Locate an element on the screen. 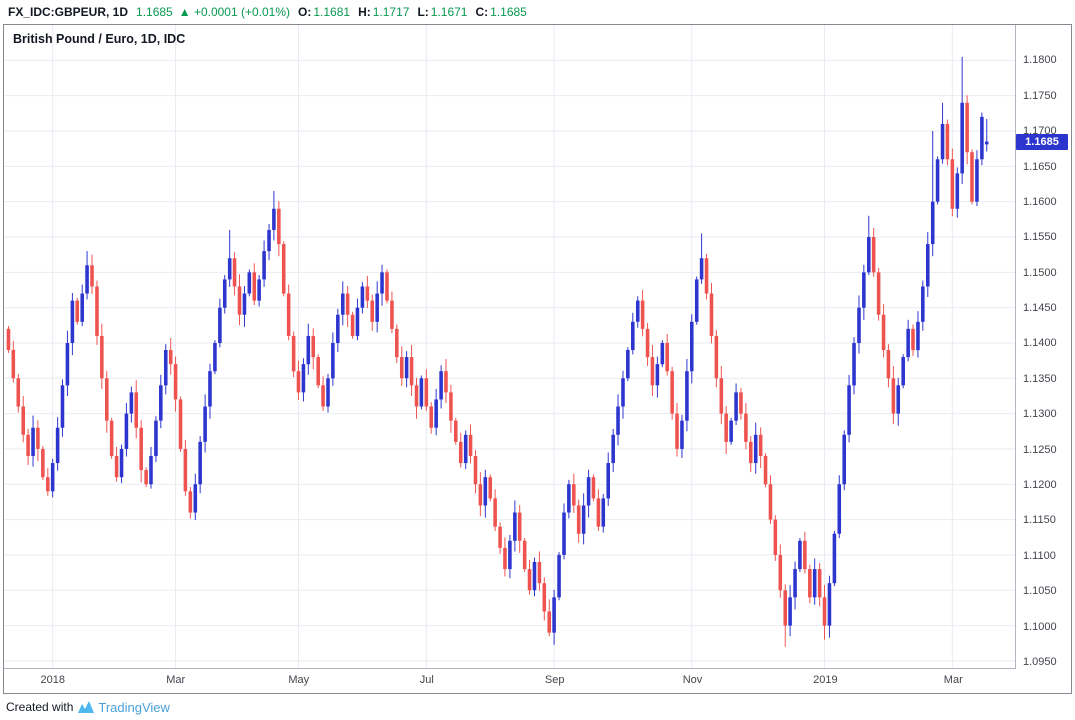 The width and height of the screenshot is (1075, 720). time-axis: 2018 Mar May Jul Sep Nov 2019 Mar is located at coordinates (510, 681).